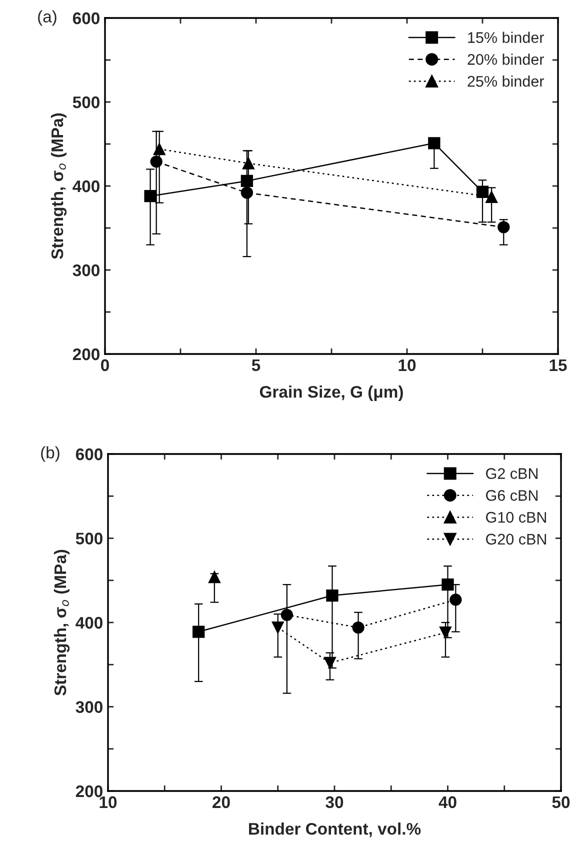  Describe the element at coordinates (47, 18) in the screenshot. I see `text: (a)` at that location.